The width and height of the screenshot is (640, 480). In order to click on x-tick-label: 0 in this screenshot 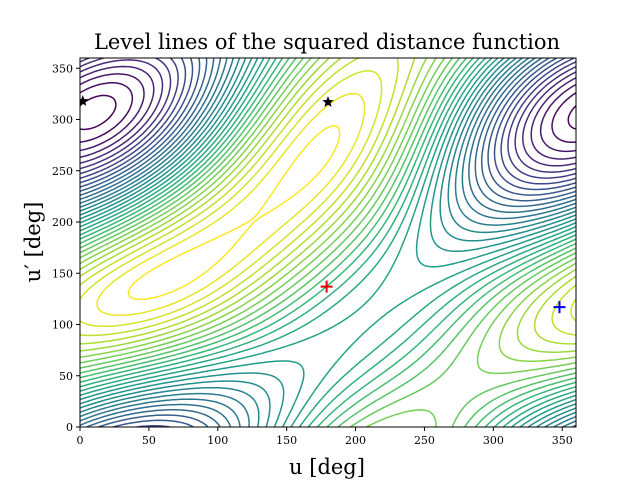, I will do `click(80, 440)`.